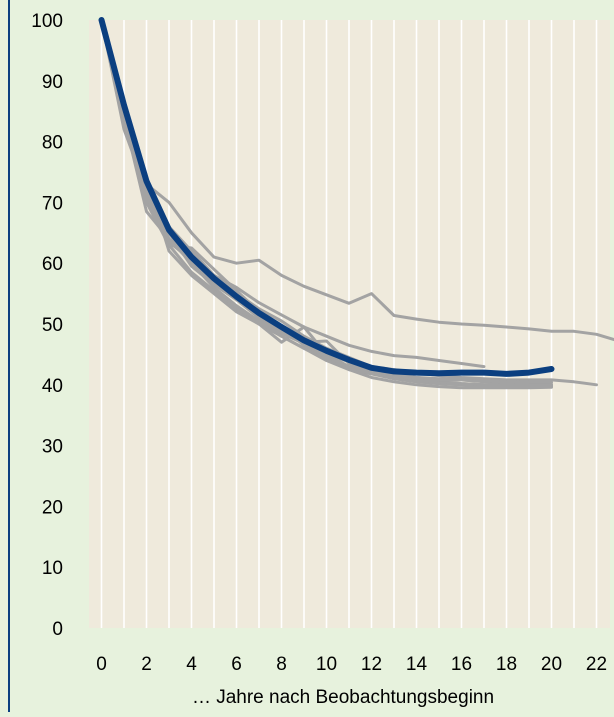  Describe the element at coordinates (52, 507) in the screenshot. I see `y-tick-label: 20` at that location.